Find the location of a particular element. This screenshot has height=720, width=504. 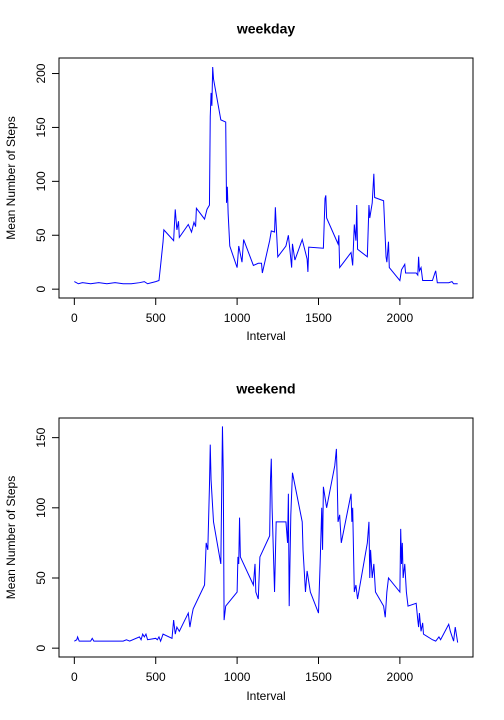

y-tick-label: 200 is located at coordinates (41, 73).